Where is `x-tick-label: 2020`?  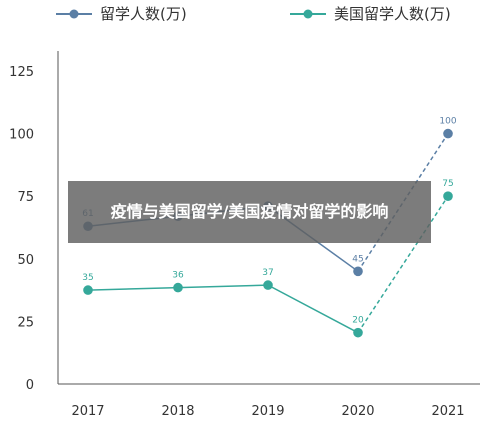 x-tick-label: 2020 is located at coordinates (357, 411).